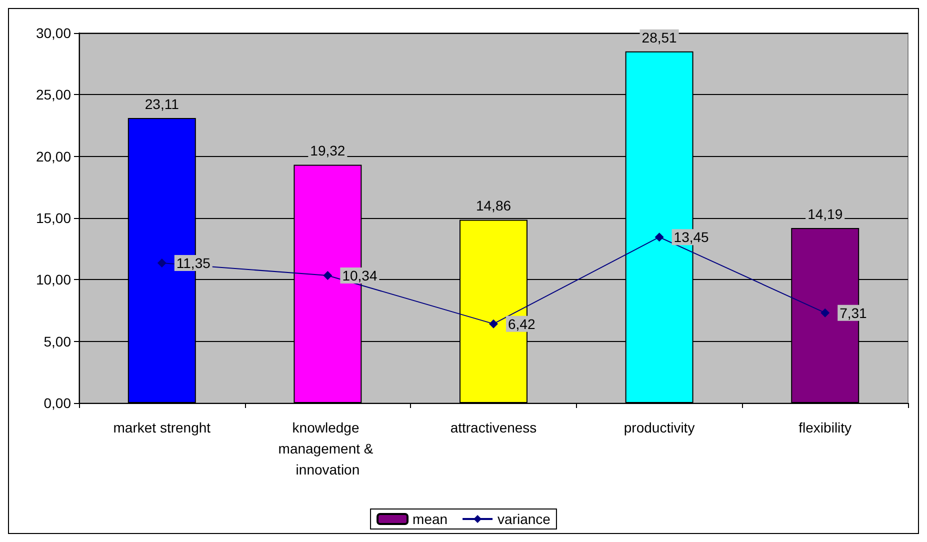 The width and height of the screenshot is (927, 542). What do you see at coordinates (524, 519) in the screenshot?
I see `legend-label: variance` at bounding box center [524, 519].